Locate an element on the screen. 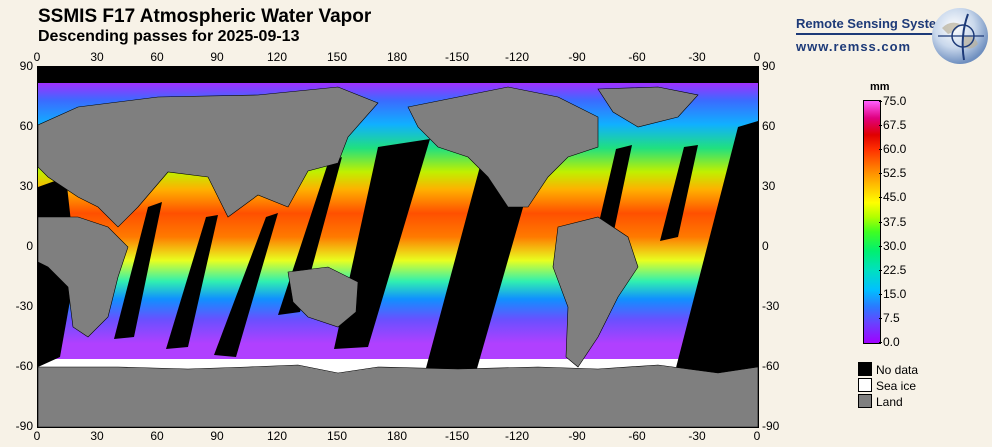 This screenshot has width=992, height=447. brand-divider is located at coordinates (871, 34).